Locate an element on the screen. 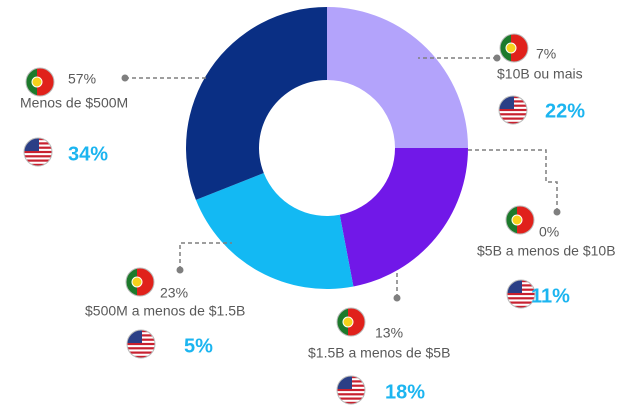  portugal-value: 57% is located at coordinates (82, 79).